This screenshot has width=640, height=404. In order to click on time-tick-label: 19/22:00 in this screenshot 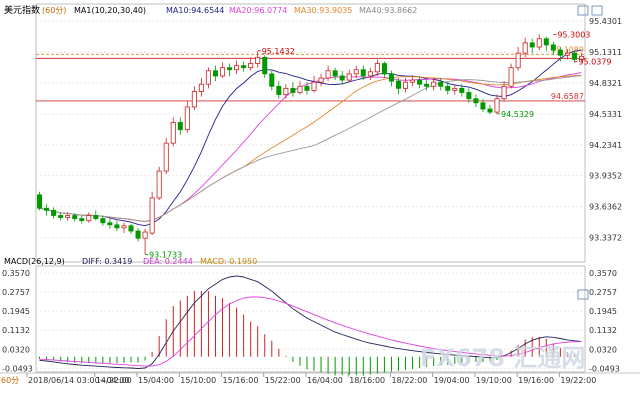, I will do `click(578, 380)`.